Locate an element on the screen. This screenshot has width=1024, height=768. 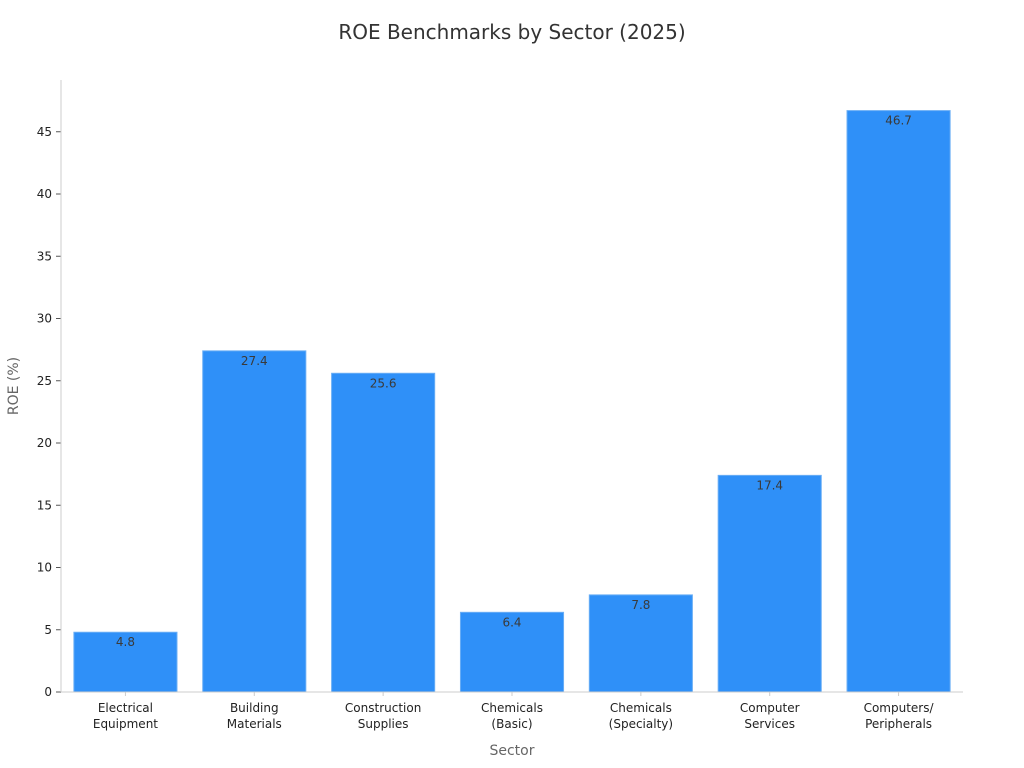
data-label: 25.6 is located at coordinates (383, 383).